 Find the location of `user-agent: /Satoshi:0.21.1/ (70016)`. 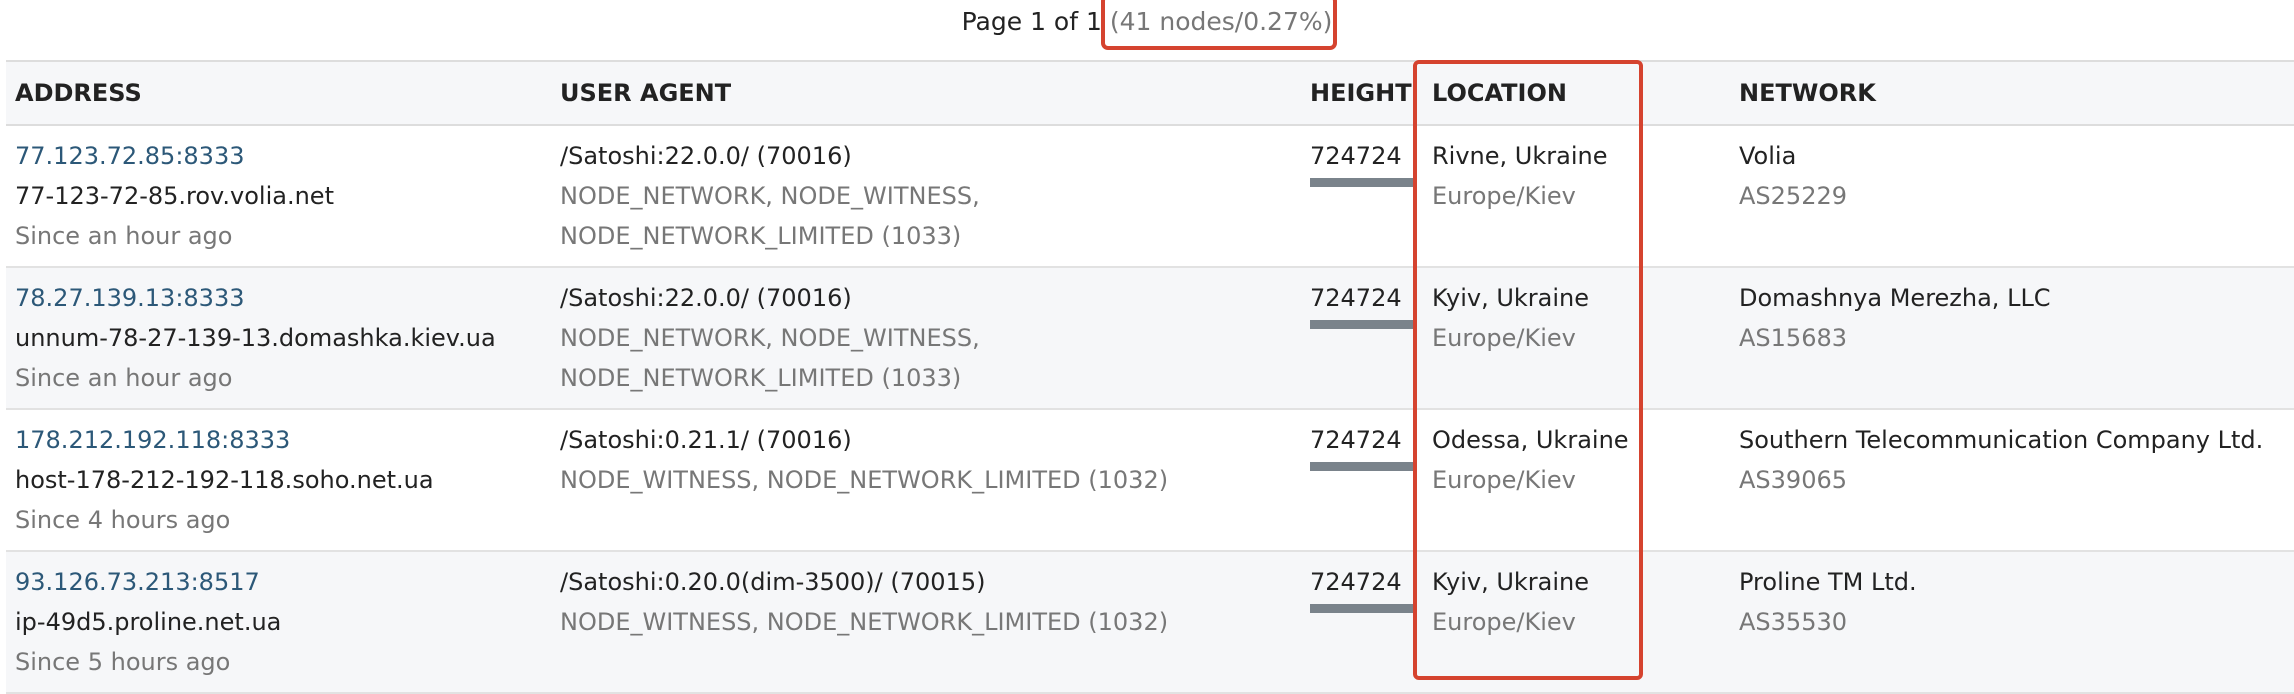

user-agent: /Satoshi:0.21.1/ (70016) is located at coordinates (706, 440).